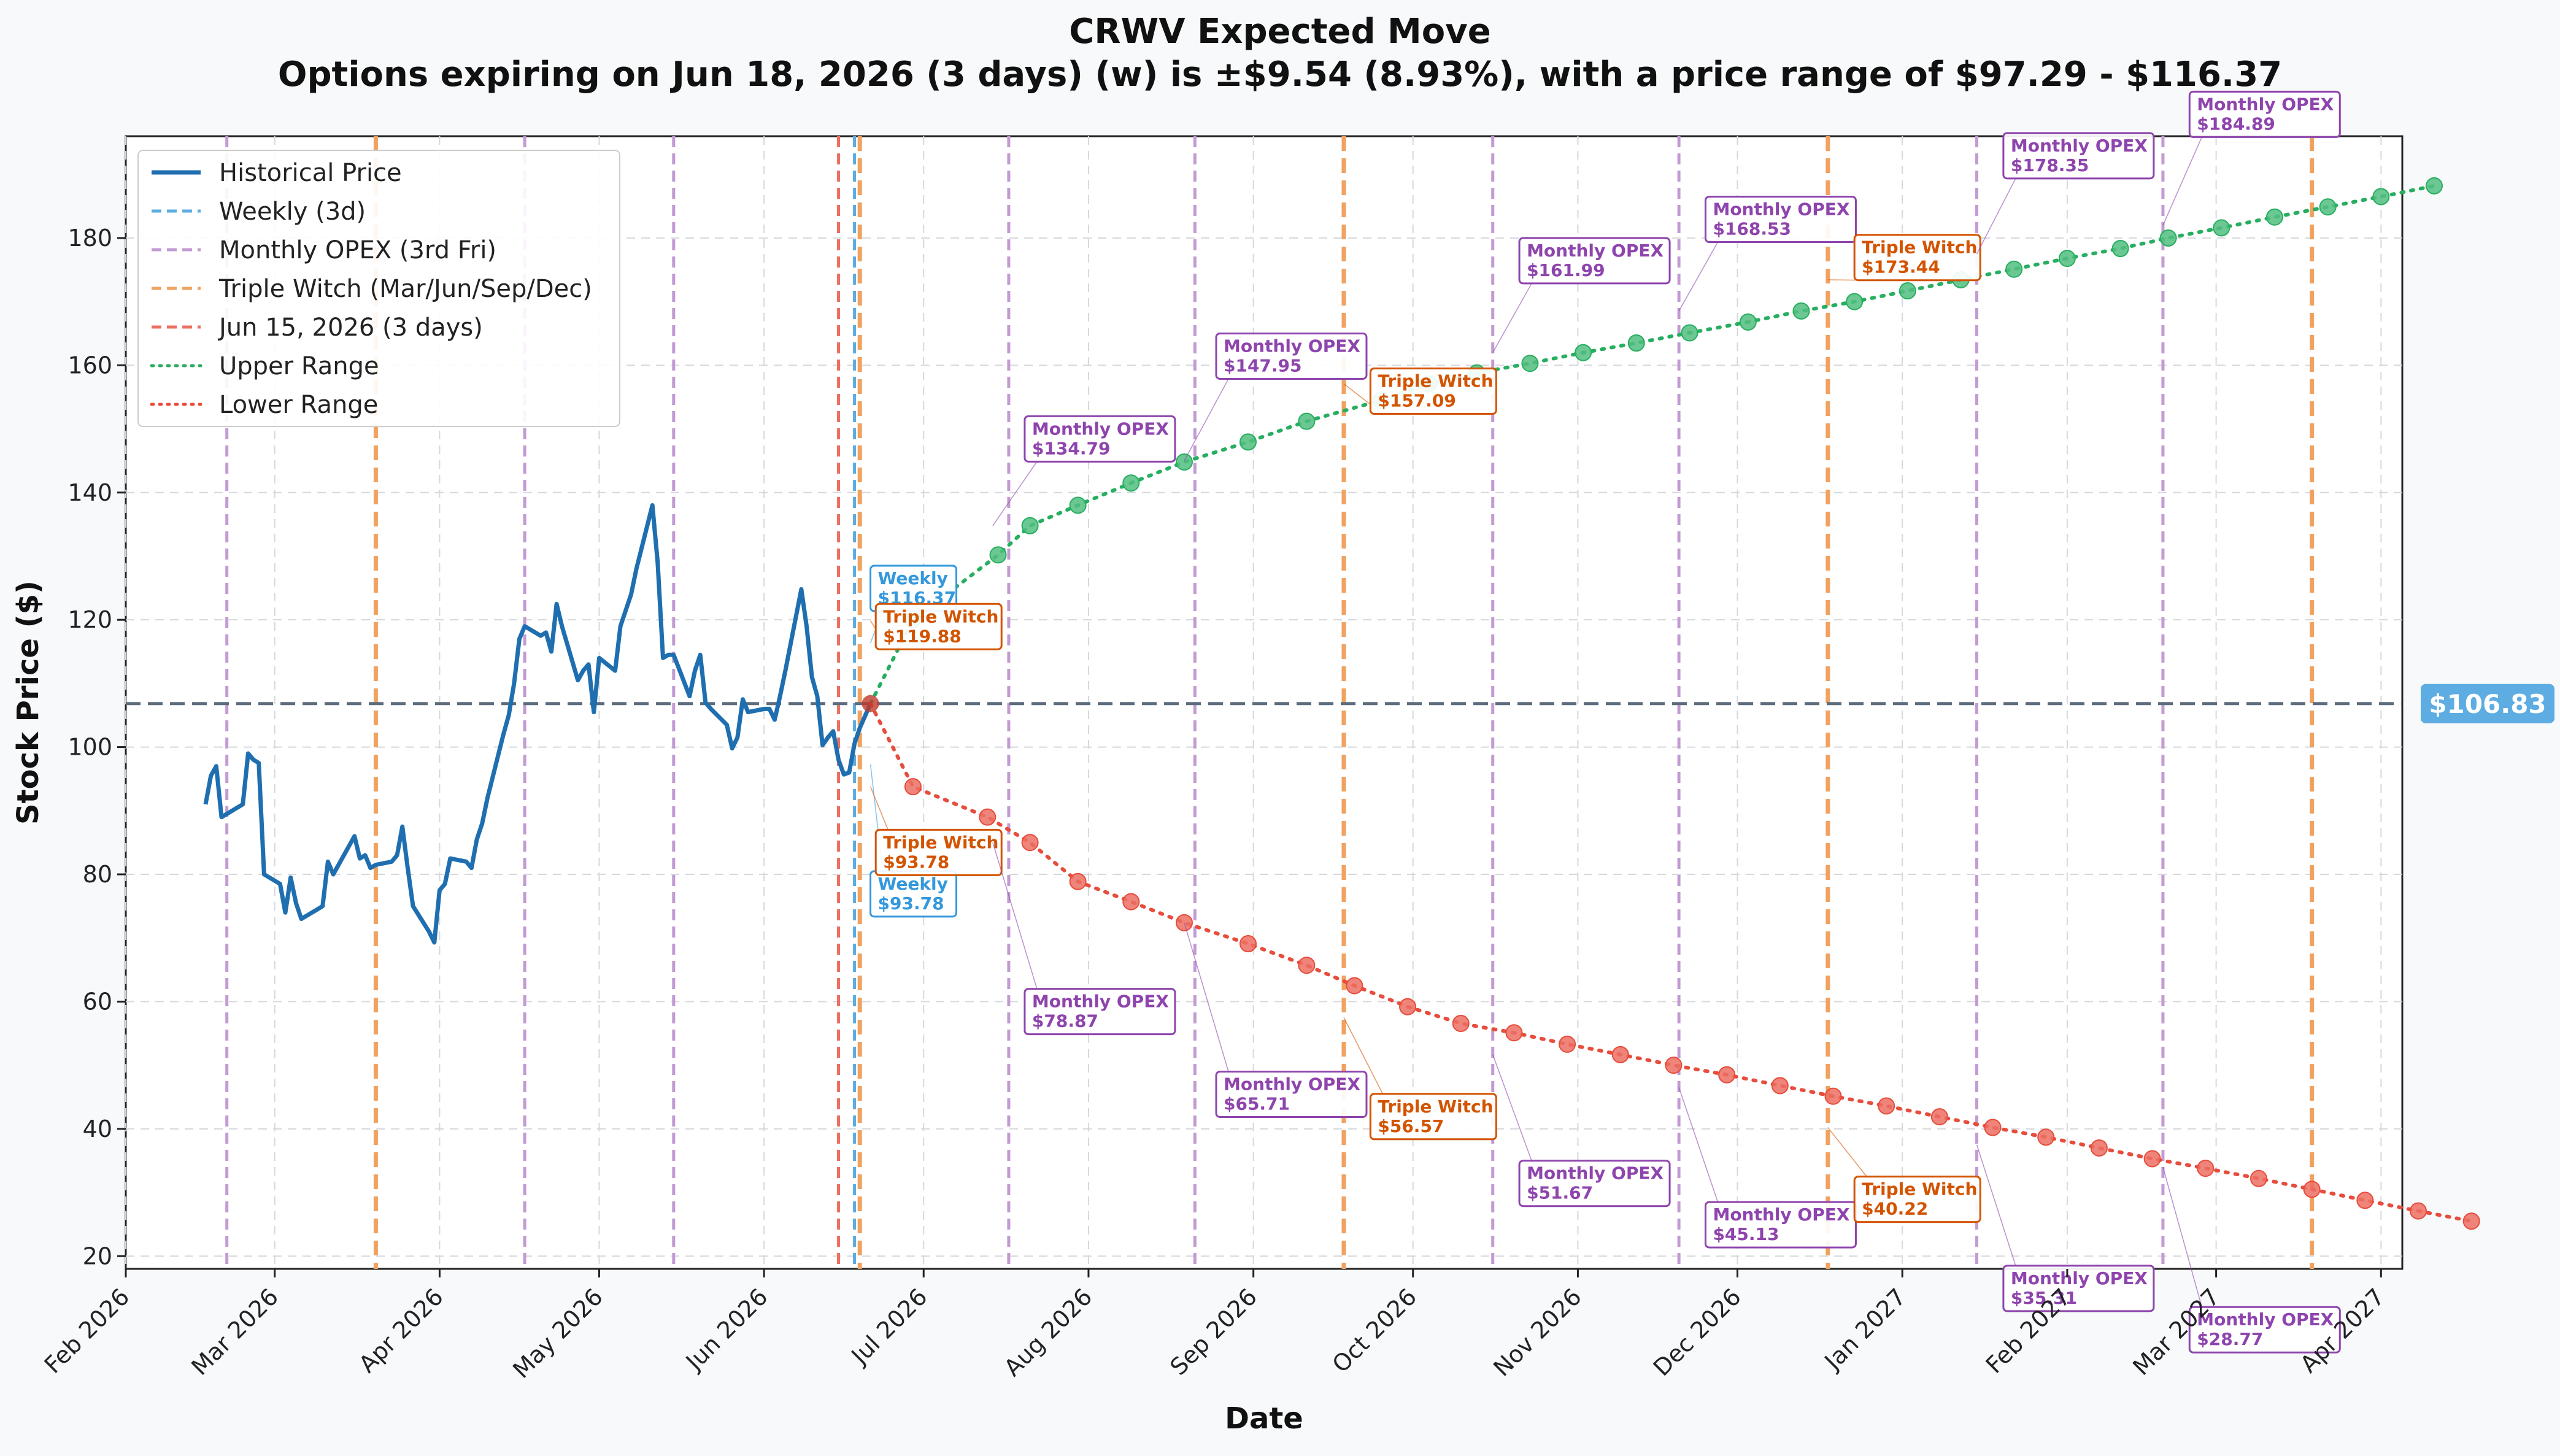 The height and width of the screenshot is (1456, 2560). What do you see at coordinates (1276, 396) in the screenshot?
I see `monthly-annotation: Monthly OPEX$147.95` at bounding box center [1276, 396].